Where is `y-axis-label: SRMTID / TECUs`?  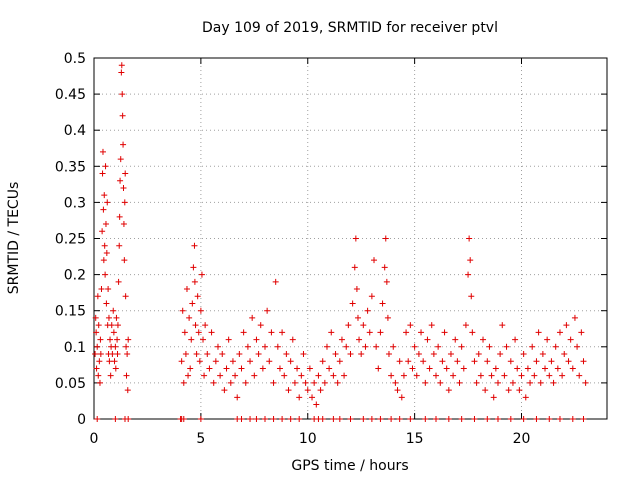 y-axis-label: SRMTID / TECUs is located at coordinates (14, 238).